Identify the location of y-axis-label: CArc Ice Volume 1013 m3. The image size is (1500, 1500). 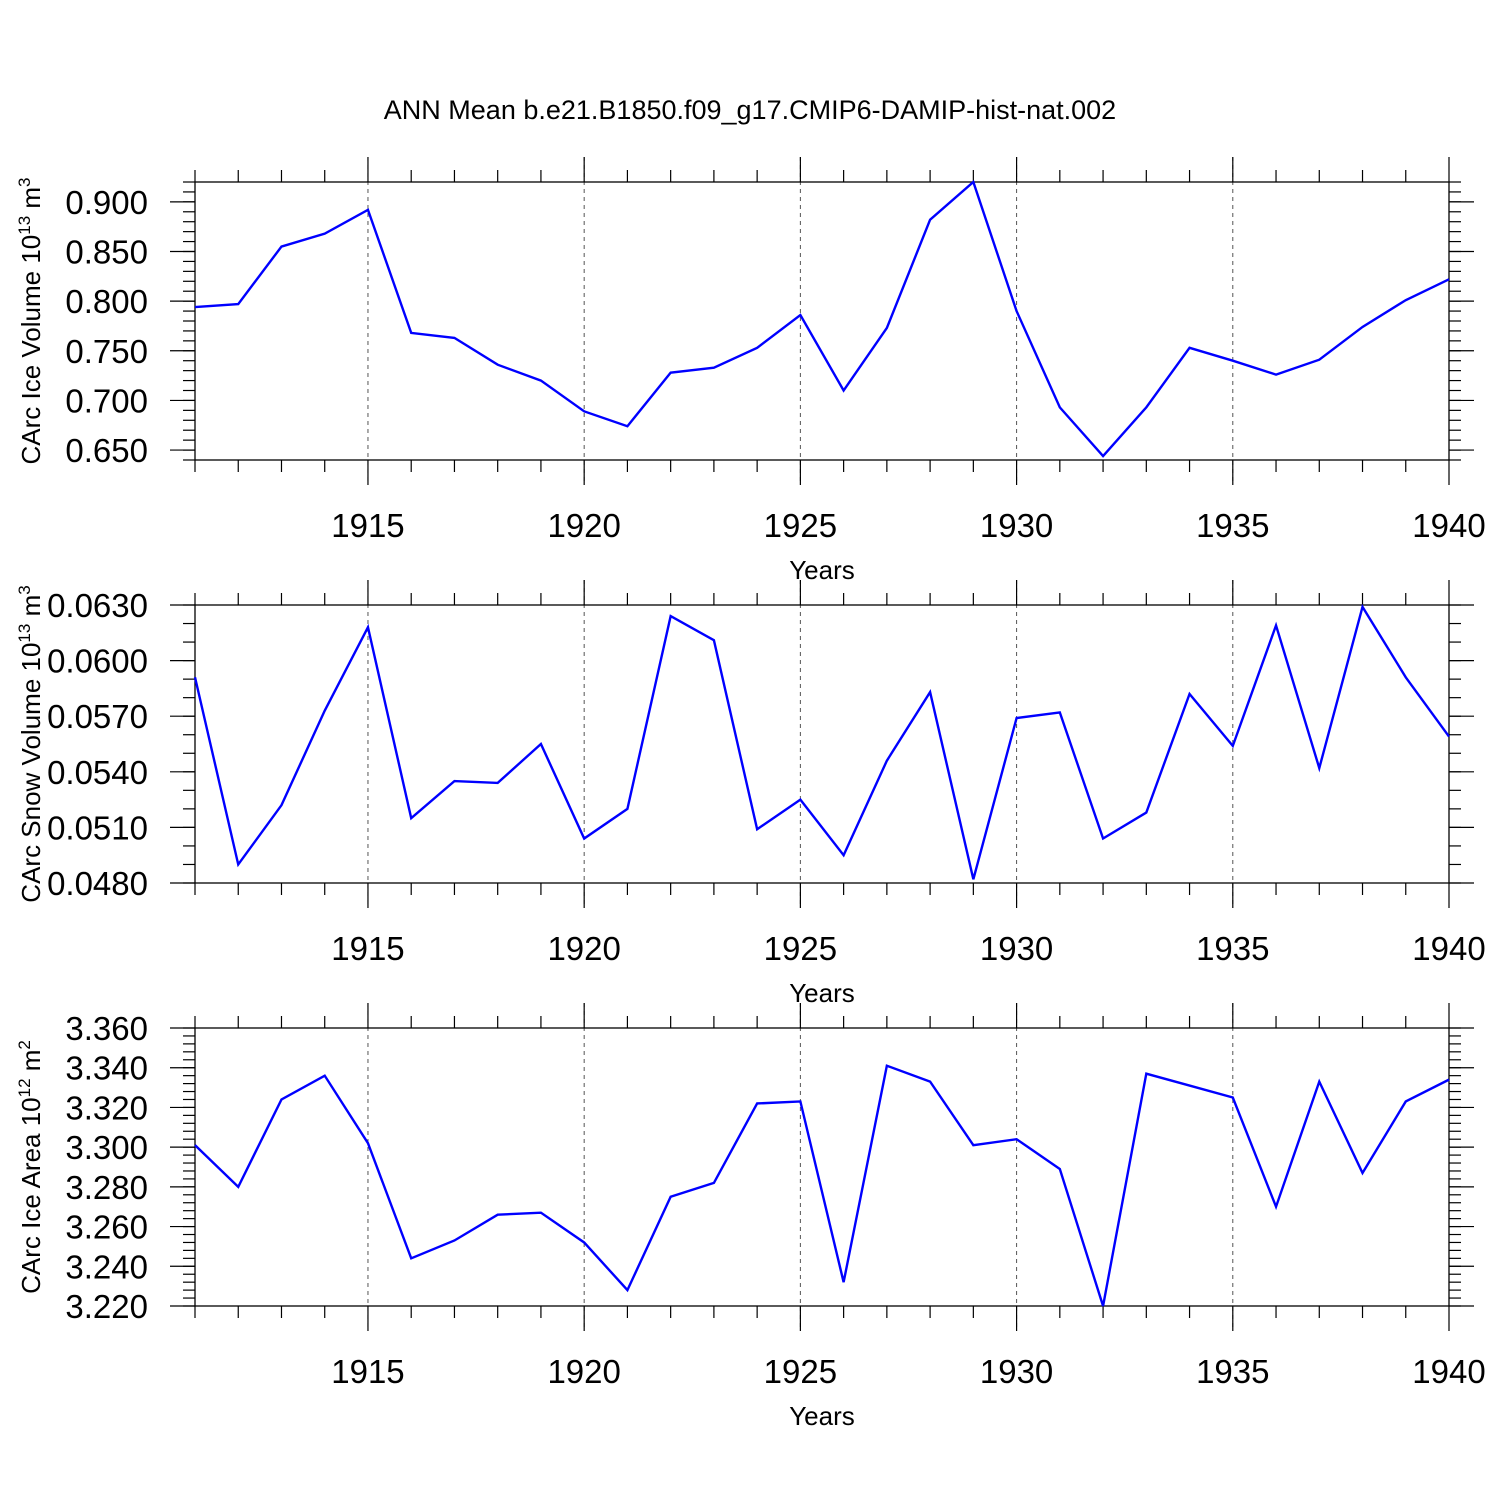
(30, 320).